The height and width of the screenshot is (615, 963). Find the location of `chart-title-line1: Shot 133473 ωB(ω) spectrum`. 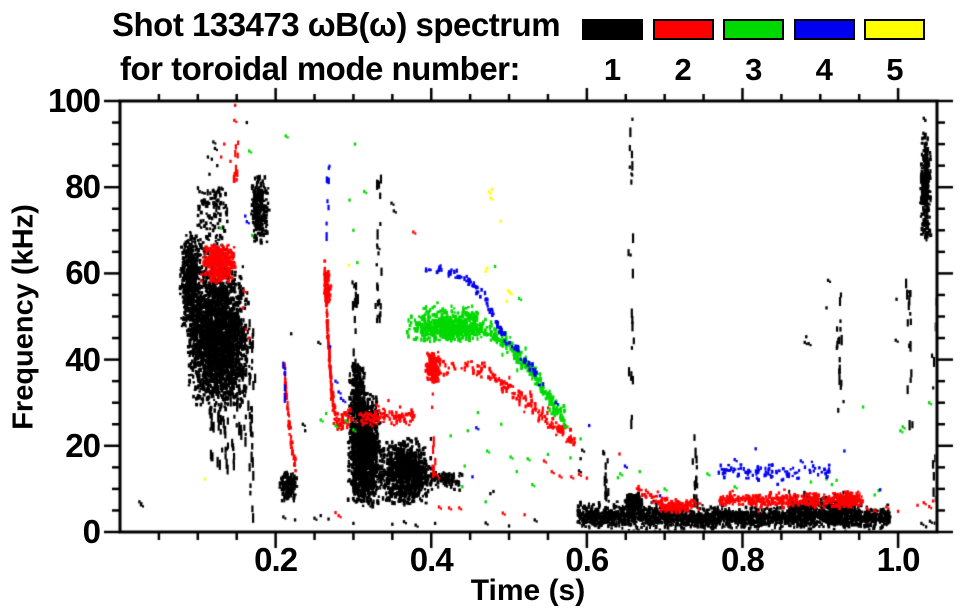

chart-title-line1: Shot 133473 ωB(ω) spectrum is located at coordinates (336, 24).